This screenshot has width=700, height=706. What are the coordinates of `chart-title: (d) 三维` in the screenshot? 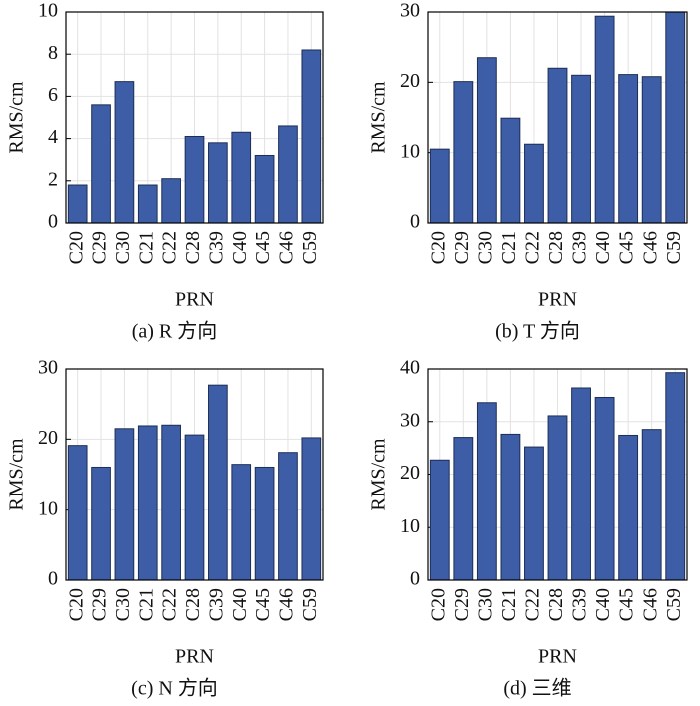 It's located at (537, 688).